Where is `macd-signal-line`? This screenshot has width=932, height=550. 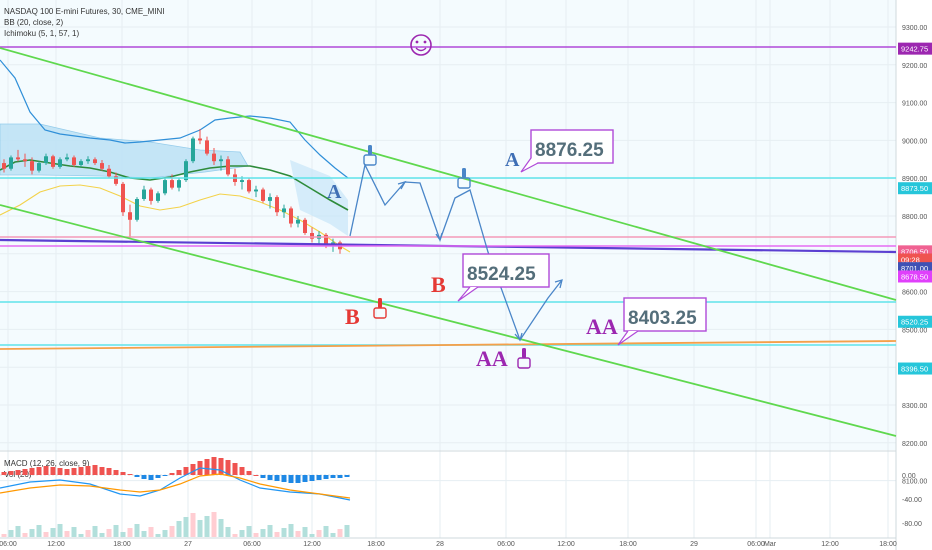 macd-signal-line is located at coordinates (175, 486).